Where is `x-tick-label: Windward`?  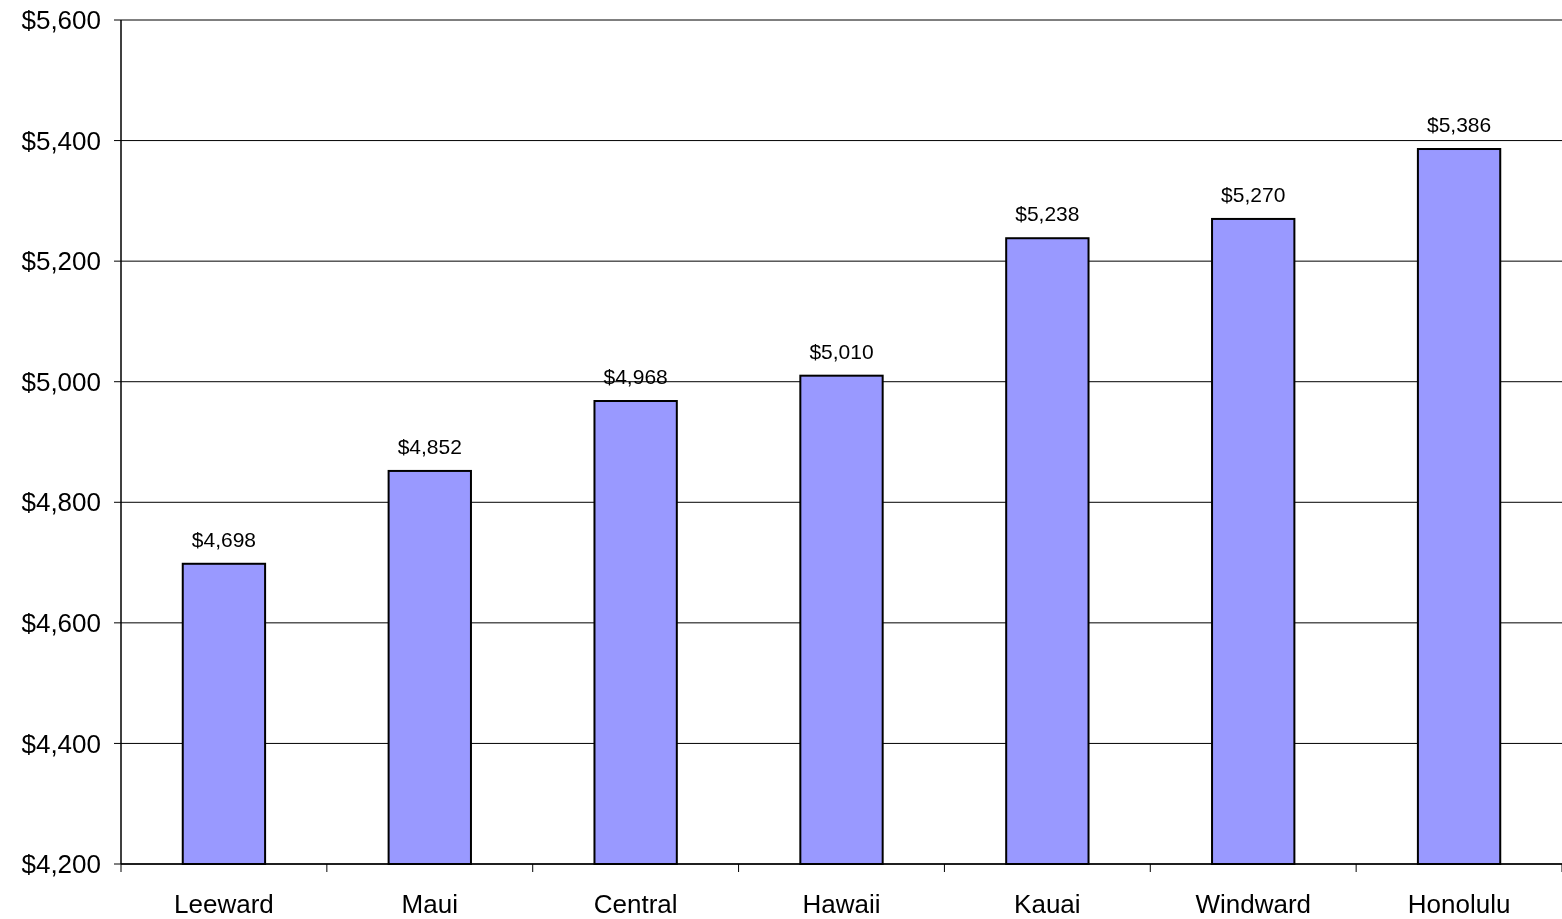 x-tick-label: Windward is located at coordinates (1253, 904).